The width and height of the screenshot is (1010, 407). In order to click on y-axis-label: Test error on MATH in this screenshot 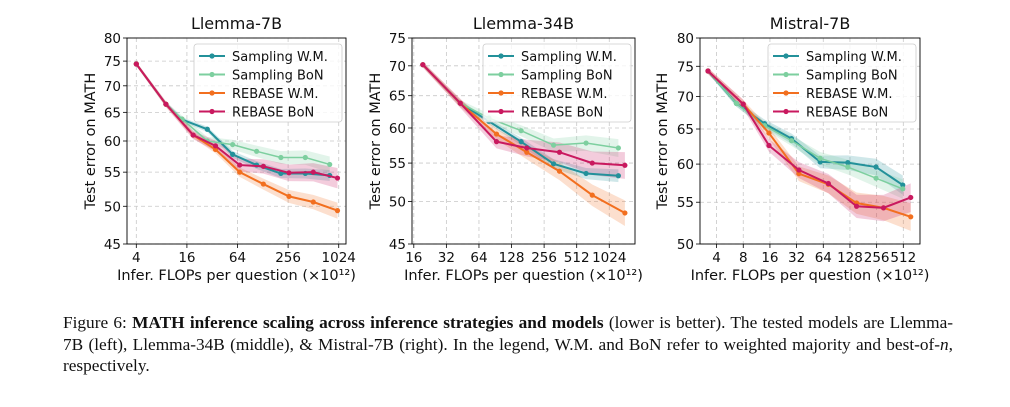, I will do `click(91, 142)`.